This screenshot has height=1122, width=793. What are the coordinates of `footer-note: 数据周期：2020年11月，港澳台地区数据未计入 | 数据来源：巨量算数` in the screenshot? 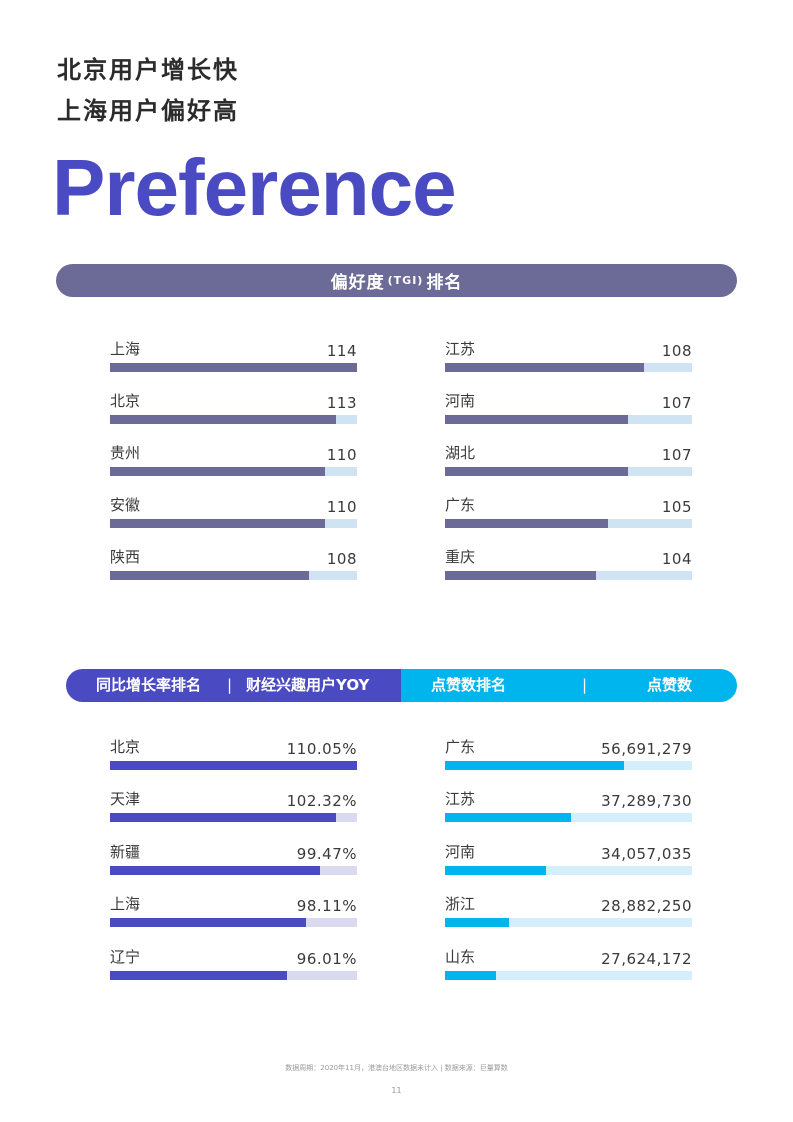 It's located at (396, 1068).